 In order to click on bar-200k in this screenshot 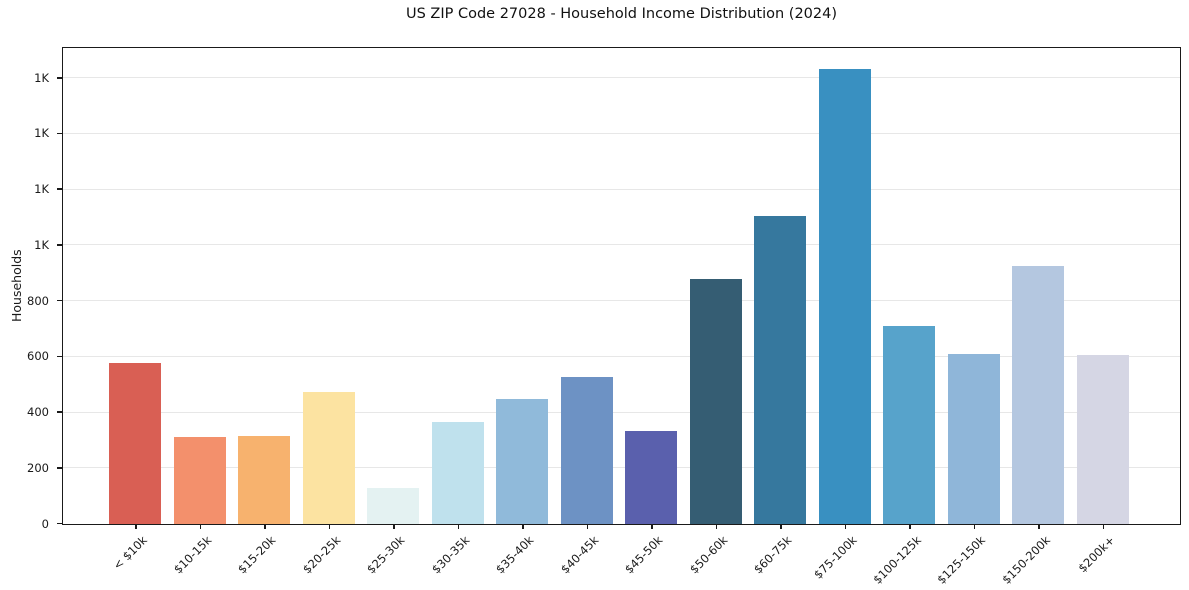, I will do `click(1102, 439)`.